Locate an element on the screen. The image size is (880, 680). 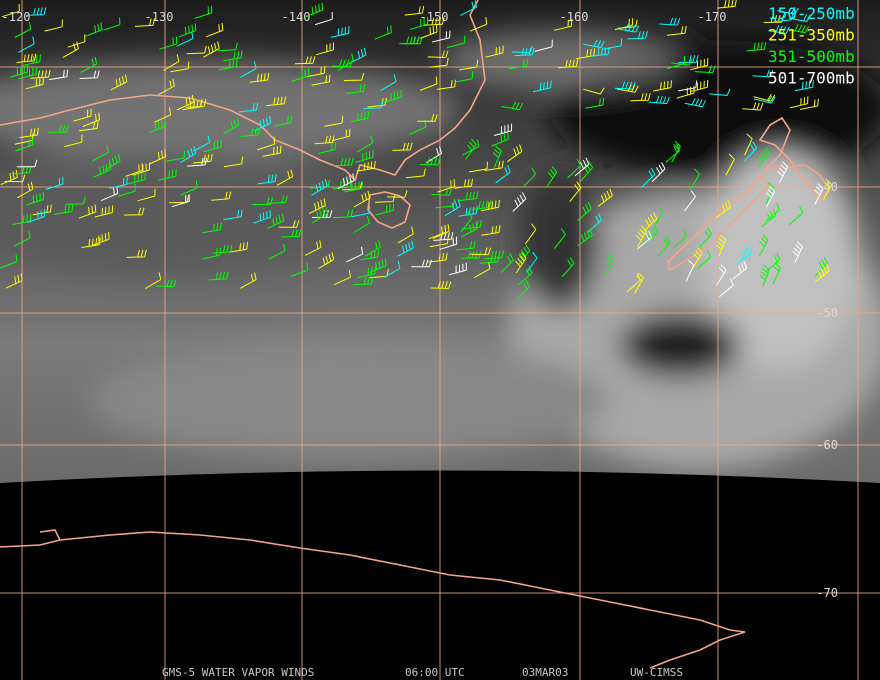
latitude-label: -50 is located at coordinates (827, 313).